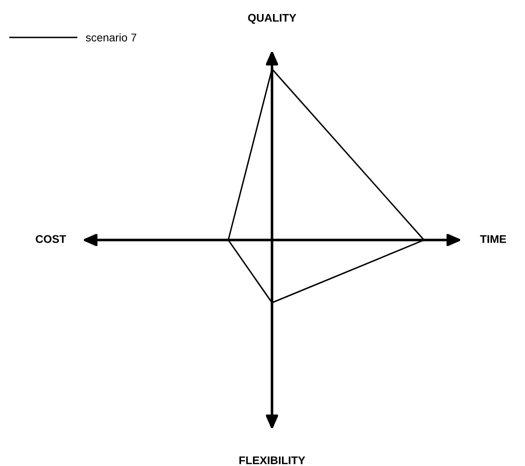  What do you see at coordinates (51, 239) in the screenshot?
I see `spoke-label: COST` at bounding box center [51, 239].